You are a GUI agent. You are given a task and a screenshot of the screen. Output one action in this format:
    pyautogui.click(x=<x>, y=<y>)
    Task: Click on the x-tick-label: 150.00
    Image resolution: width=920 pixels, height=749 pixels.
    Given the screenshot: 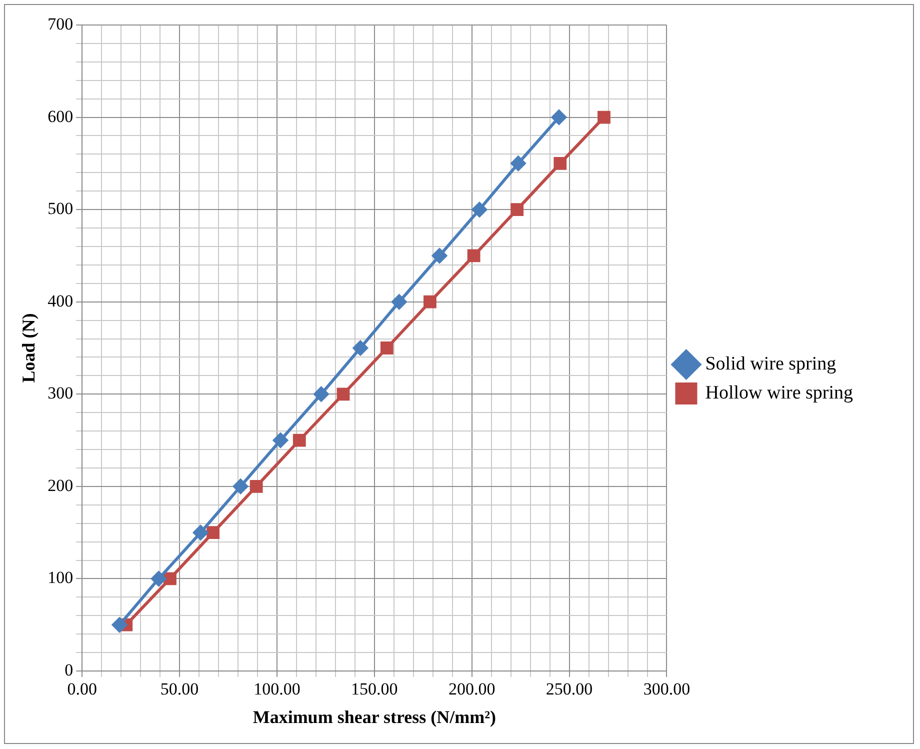 What is the action you would take?
    pyautogui.click(x=374, y=689)
    